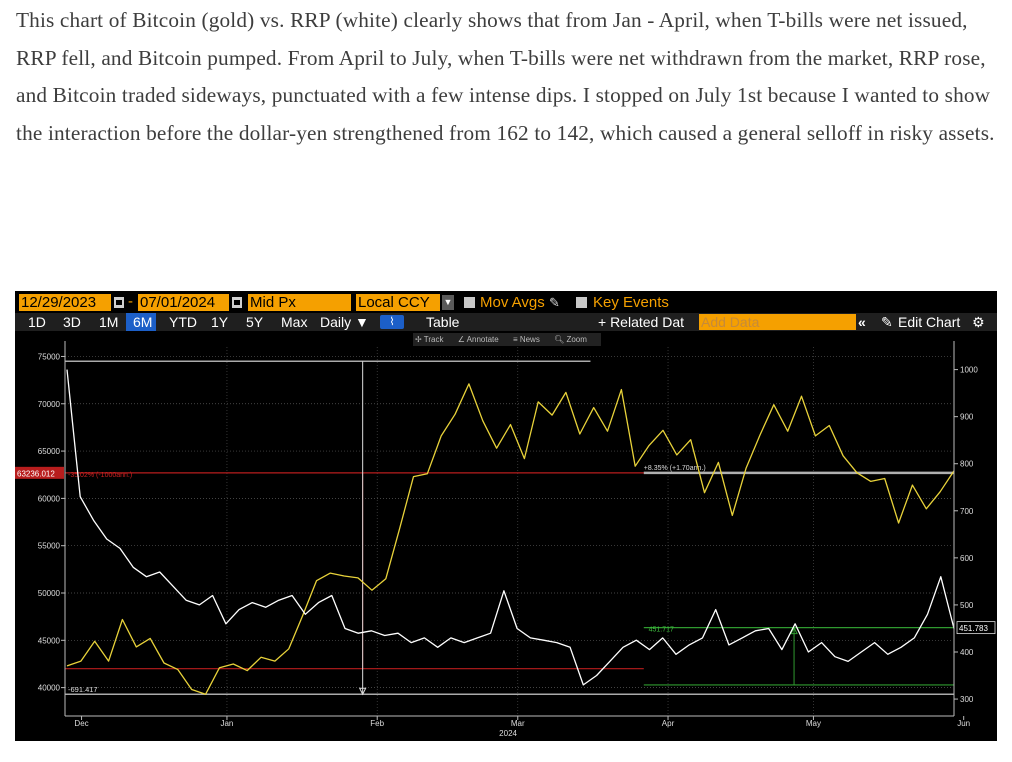  Describe the element at coordinates (392, 322) in the screenshot. I see `line-chart-icon: ⌇` at that location.